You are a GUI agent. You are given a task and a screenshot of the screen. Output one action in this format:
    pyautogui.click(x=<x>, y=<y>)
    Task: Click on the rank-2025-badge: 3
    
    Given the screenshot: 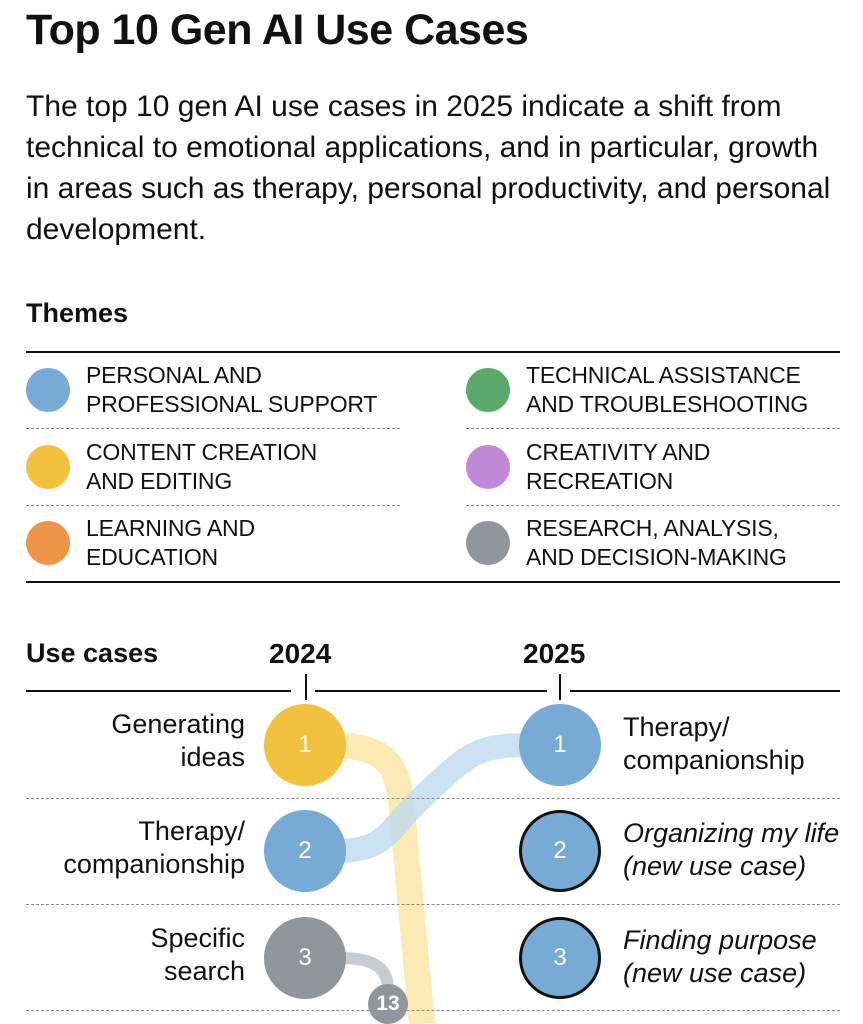 What is the action you would take?
    pyautogui.click(x=560, y=958)
    